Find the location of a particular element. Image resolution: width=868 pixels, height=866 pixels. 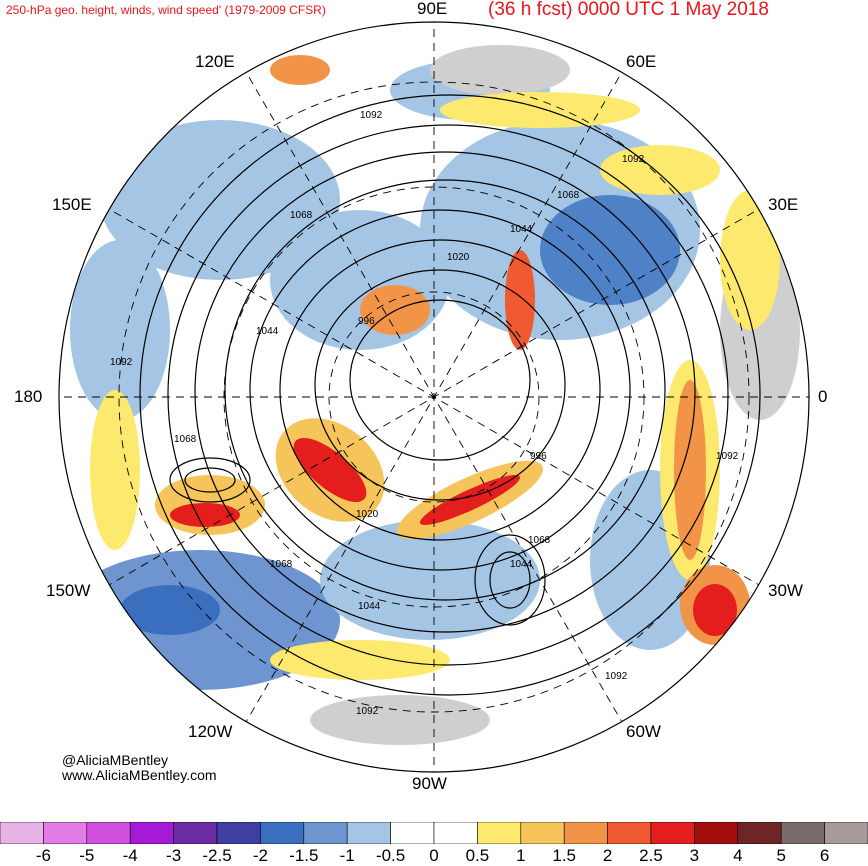

colorbar-tick-label: -6 is located at coordinates (43, 855).